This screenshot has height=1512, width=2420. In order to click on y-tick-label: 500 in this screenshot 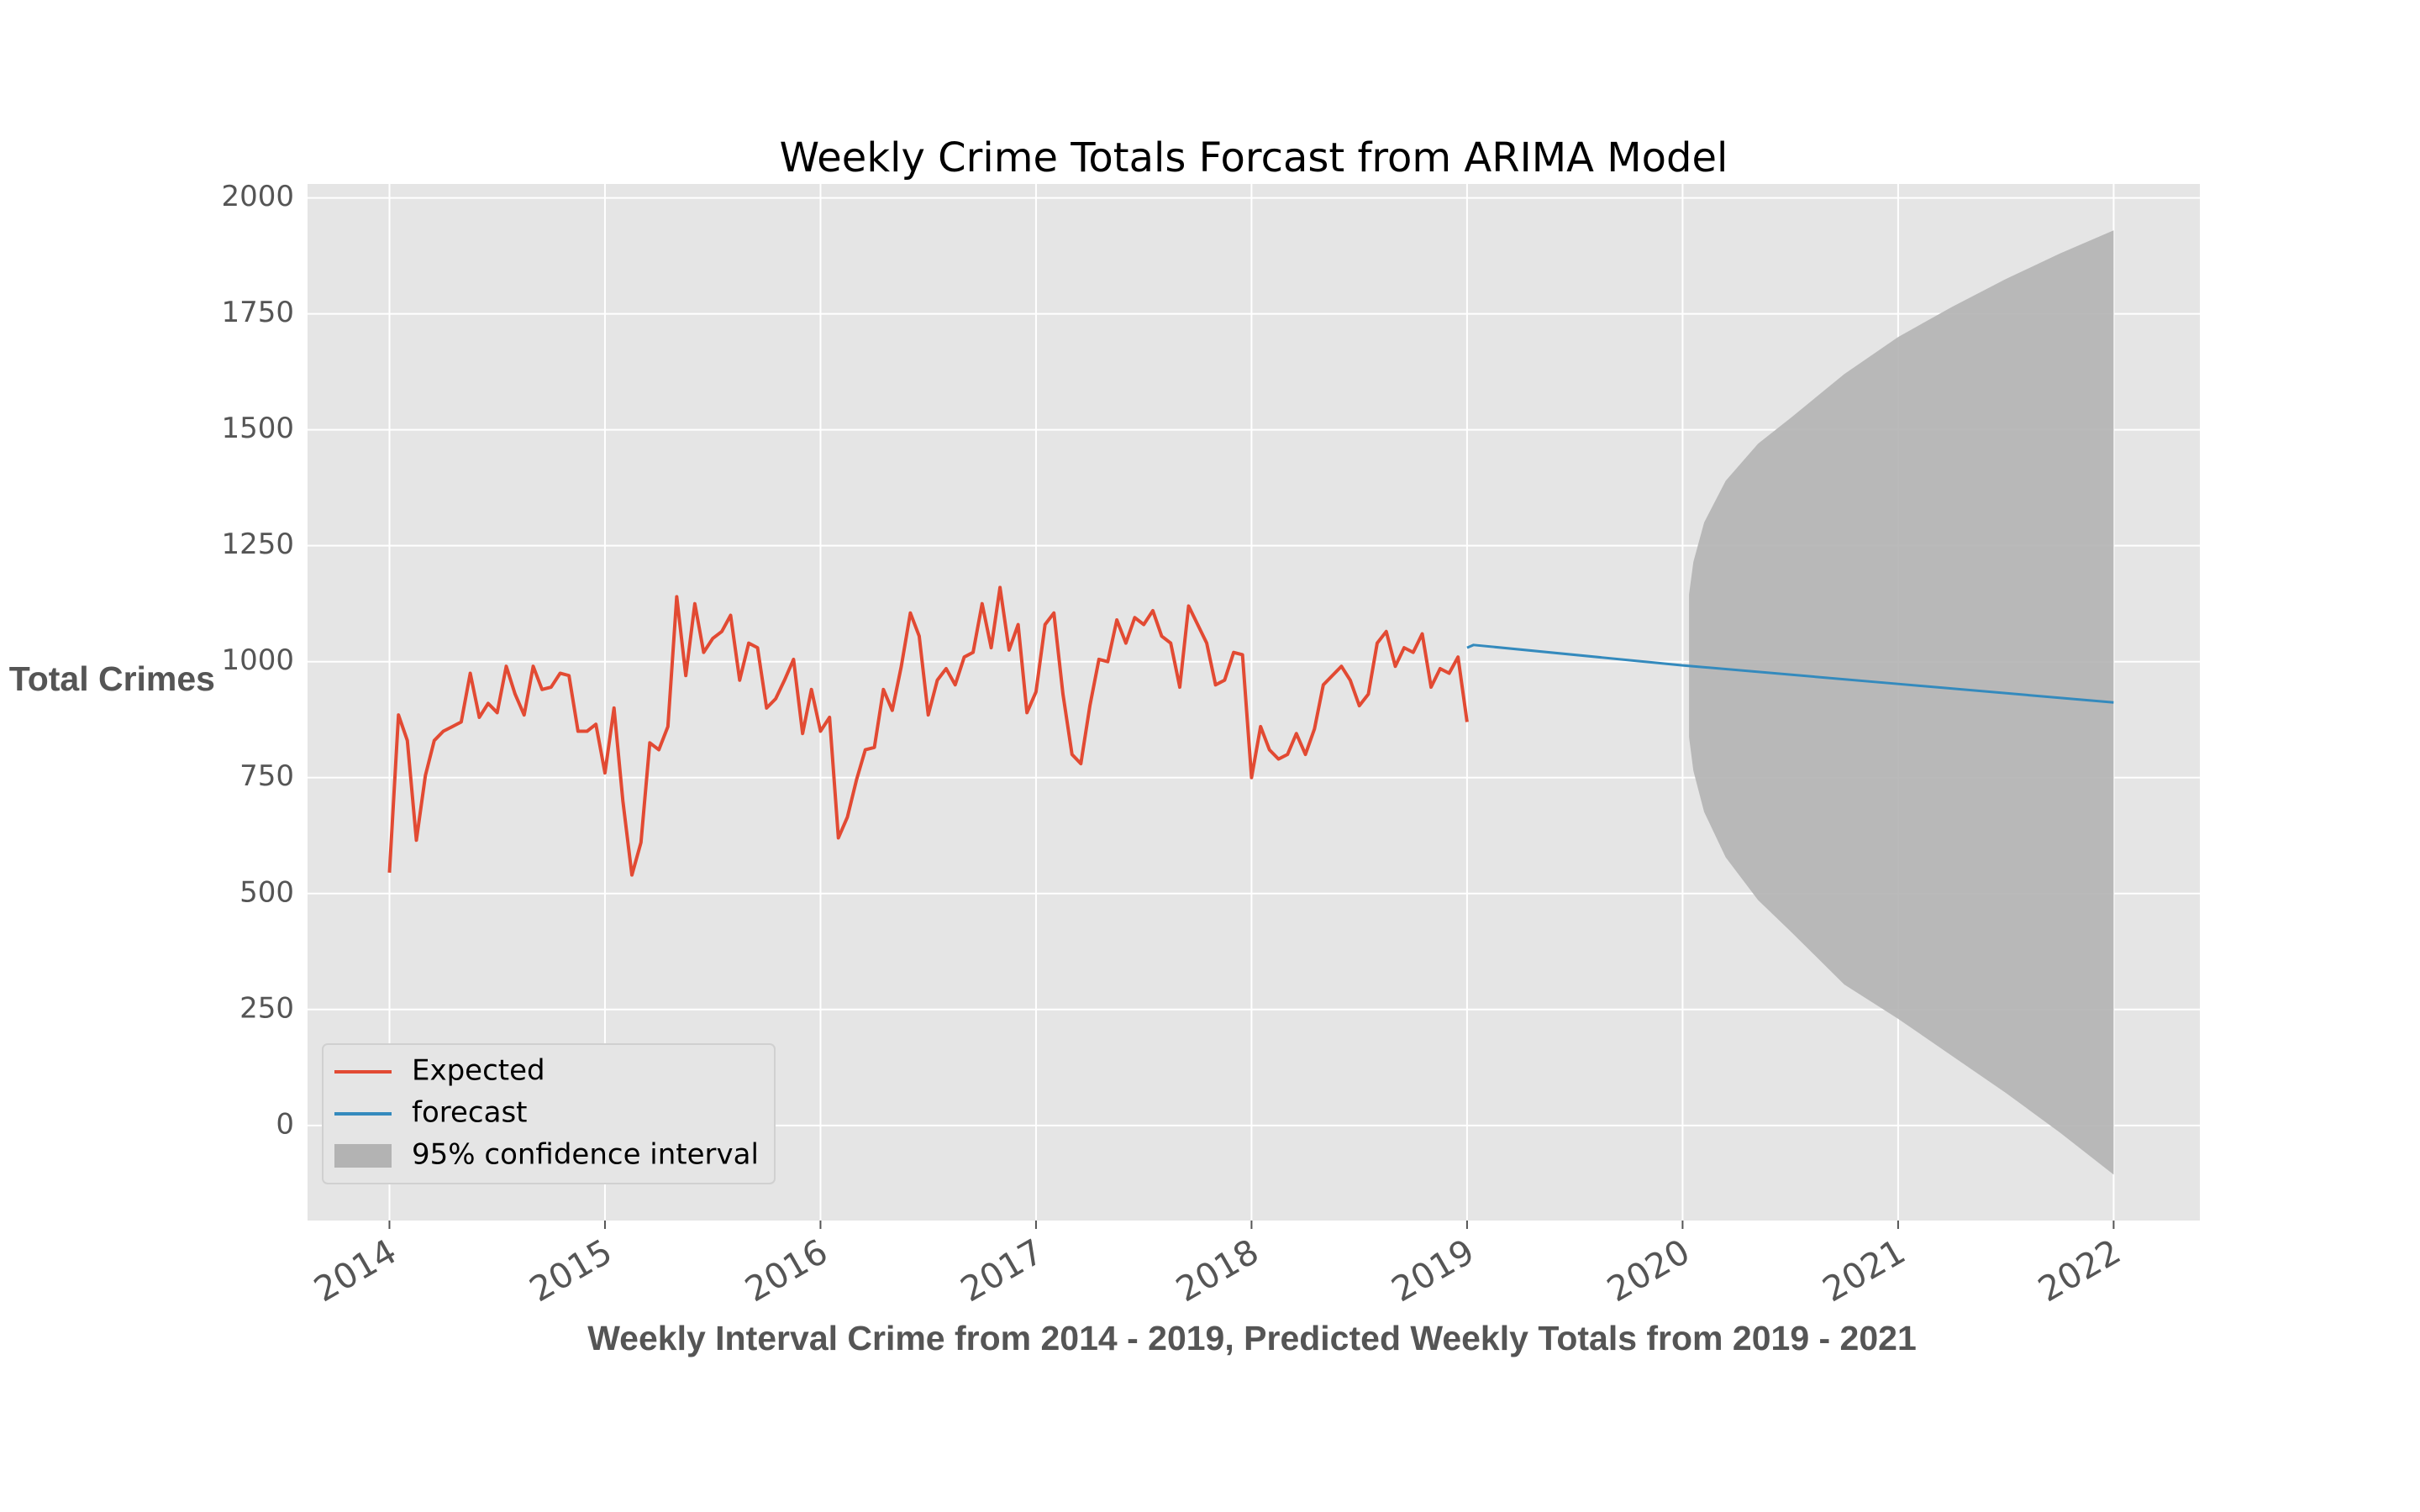, I will do `click(266, 892)`.